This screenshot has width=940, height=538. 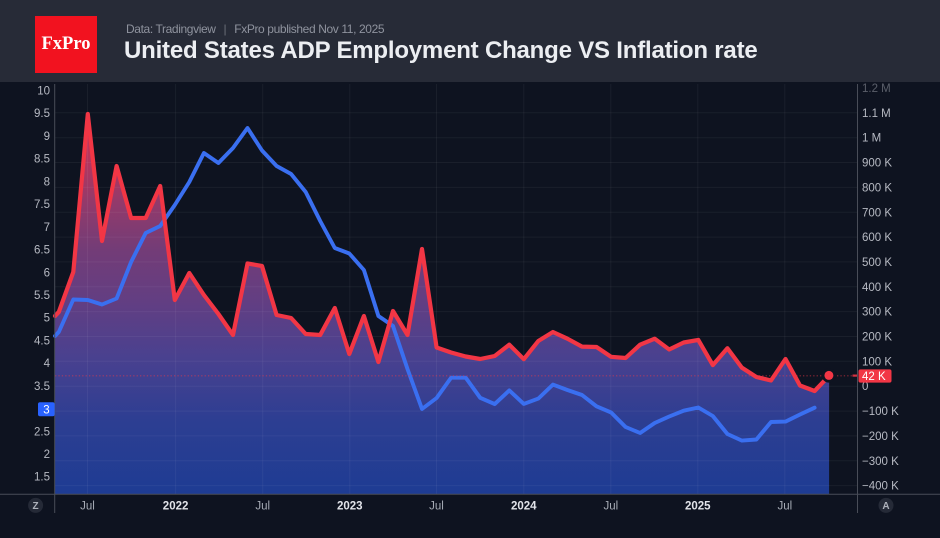 What do you see at coordinates (42, 296) in the screenshot?
I see `svg-text: 5.5` at bounding box center [42, 296].